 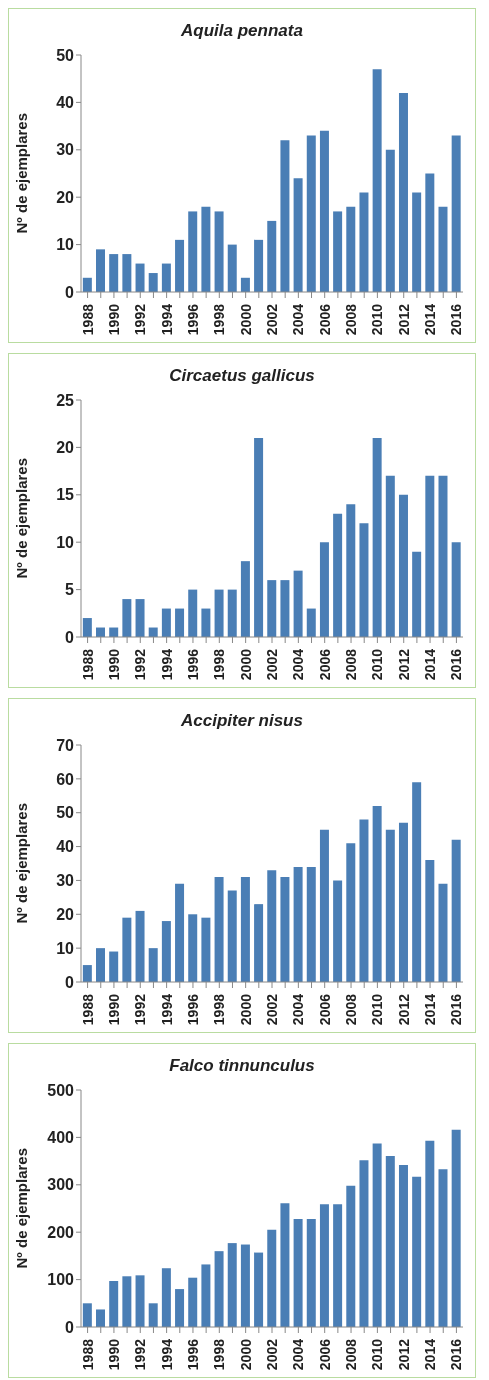 I want to click on y-tick-label: 25, so click(x=65, y=400).